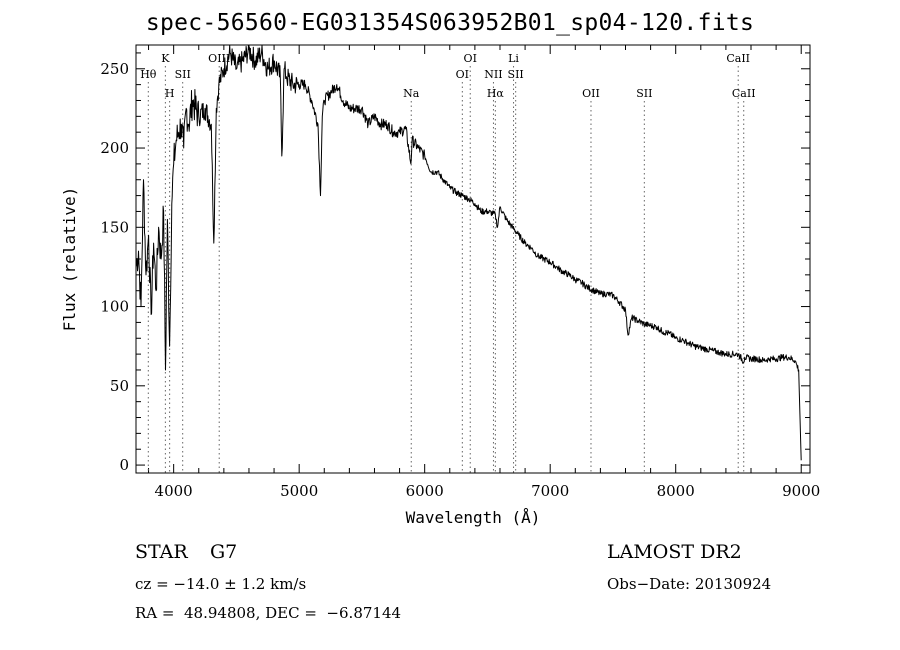  Describe the element at coordinates (550, 491) in the screenshot. I see `x-tick-label: 7000` at that location.